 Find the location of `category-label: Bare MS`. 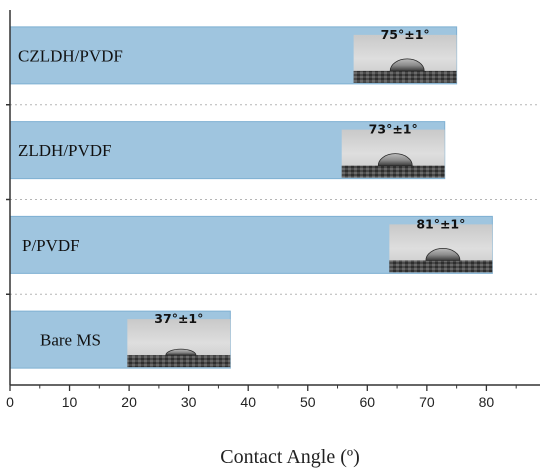

category-label: Bare MS is located at coordinates (70, 340).